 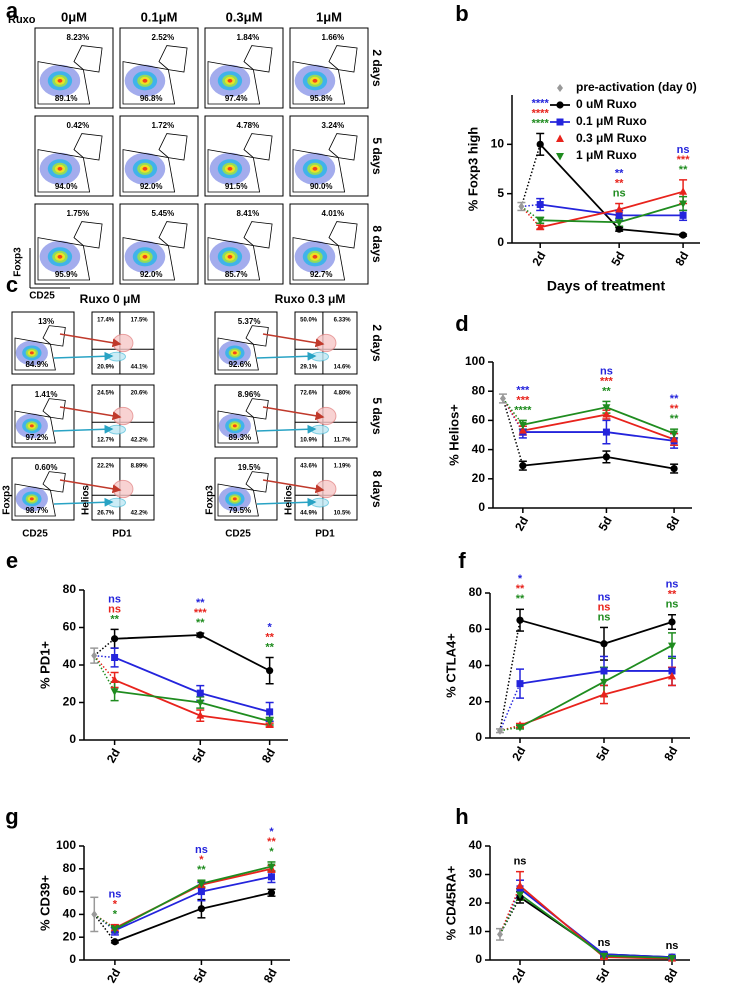 What do you see at coordinates (476, 902) in the screenshot?
I see `y-tick-label: 20` at bounding box center [476, 902].